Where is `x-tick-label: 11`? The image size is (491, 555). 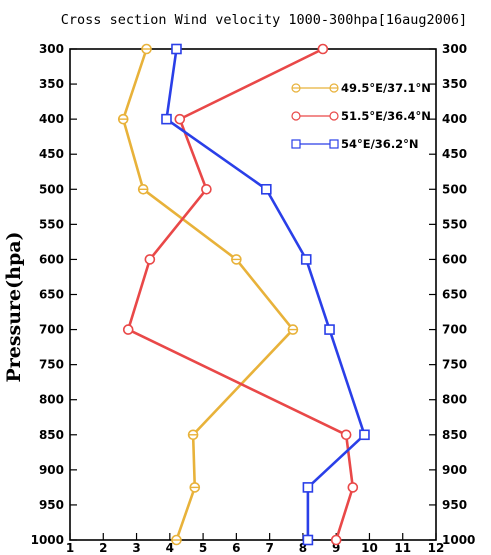
x-tick-label: 11 is located at coordinates (402, 548).